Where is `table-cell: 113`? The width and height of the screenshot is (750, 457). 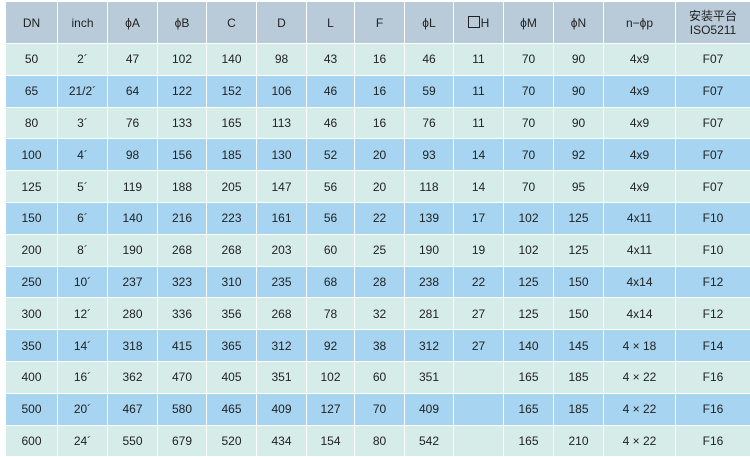
table-cell: 113 is located at coordinates (282, 123).